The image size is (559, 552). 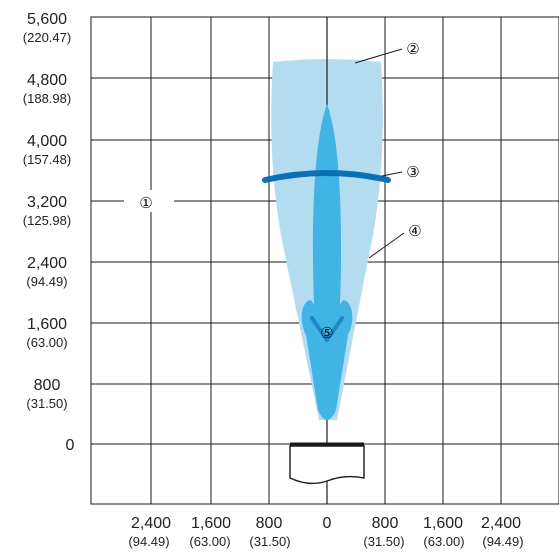 I want to click on y-tick-label: 0, so click(x=70, y=445).